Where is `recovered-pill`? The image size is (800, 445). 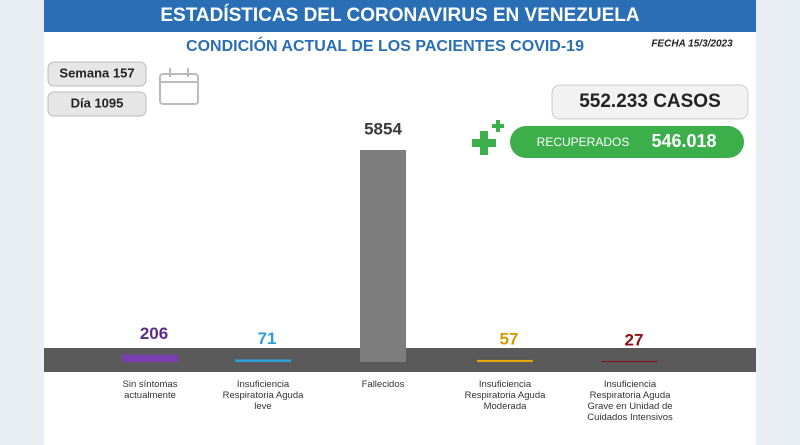
recovered-pill is located at coordinates (627, 142).